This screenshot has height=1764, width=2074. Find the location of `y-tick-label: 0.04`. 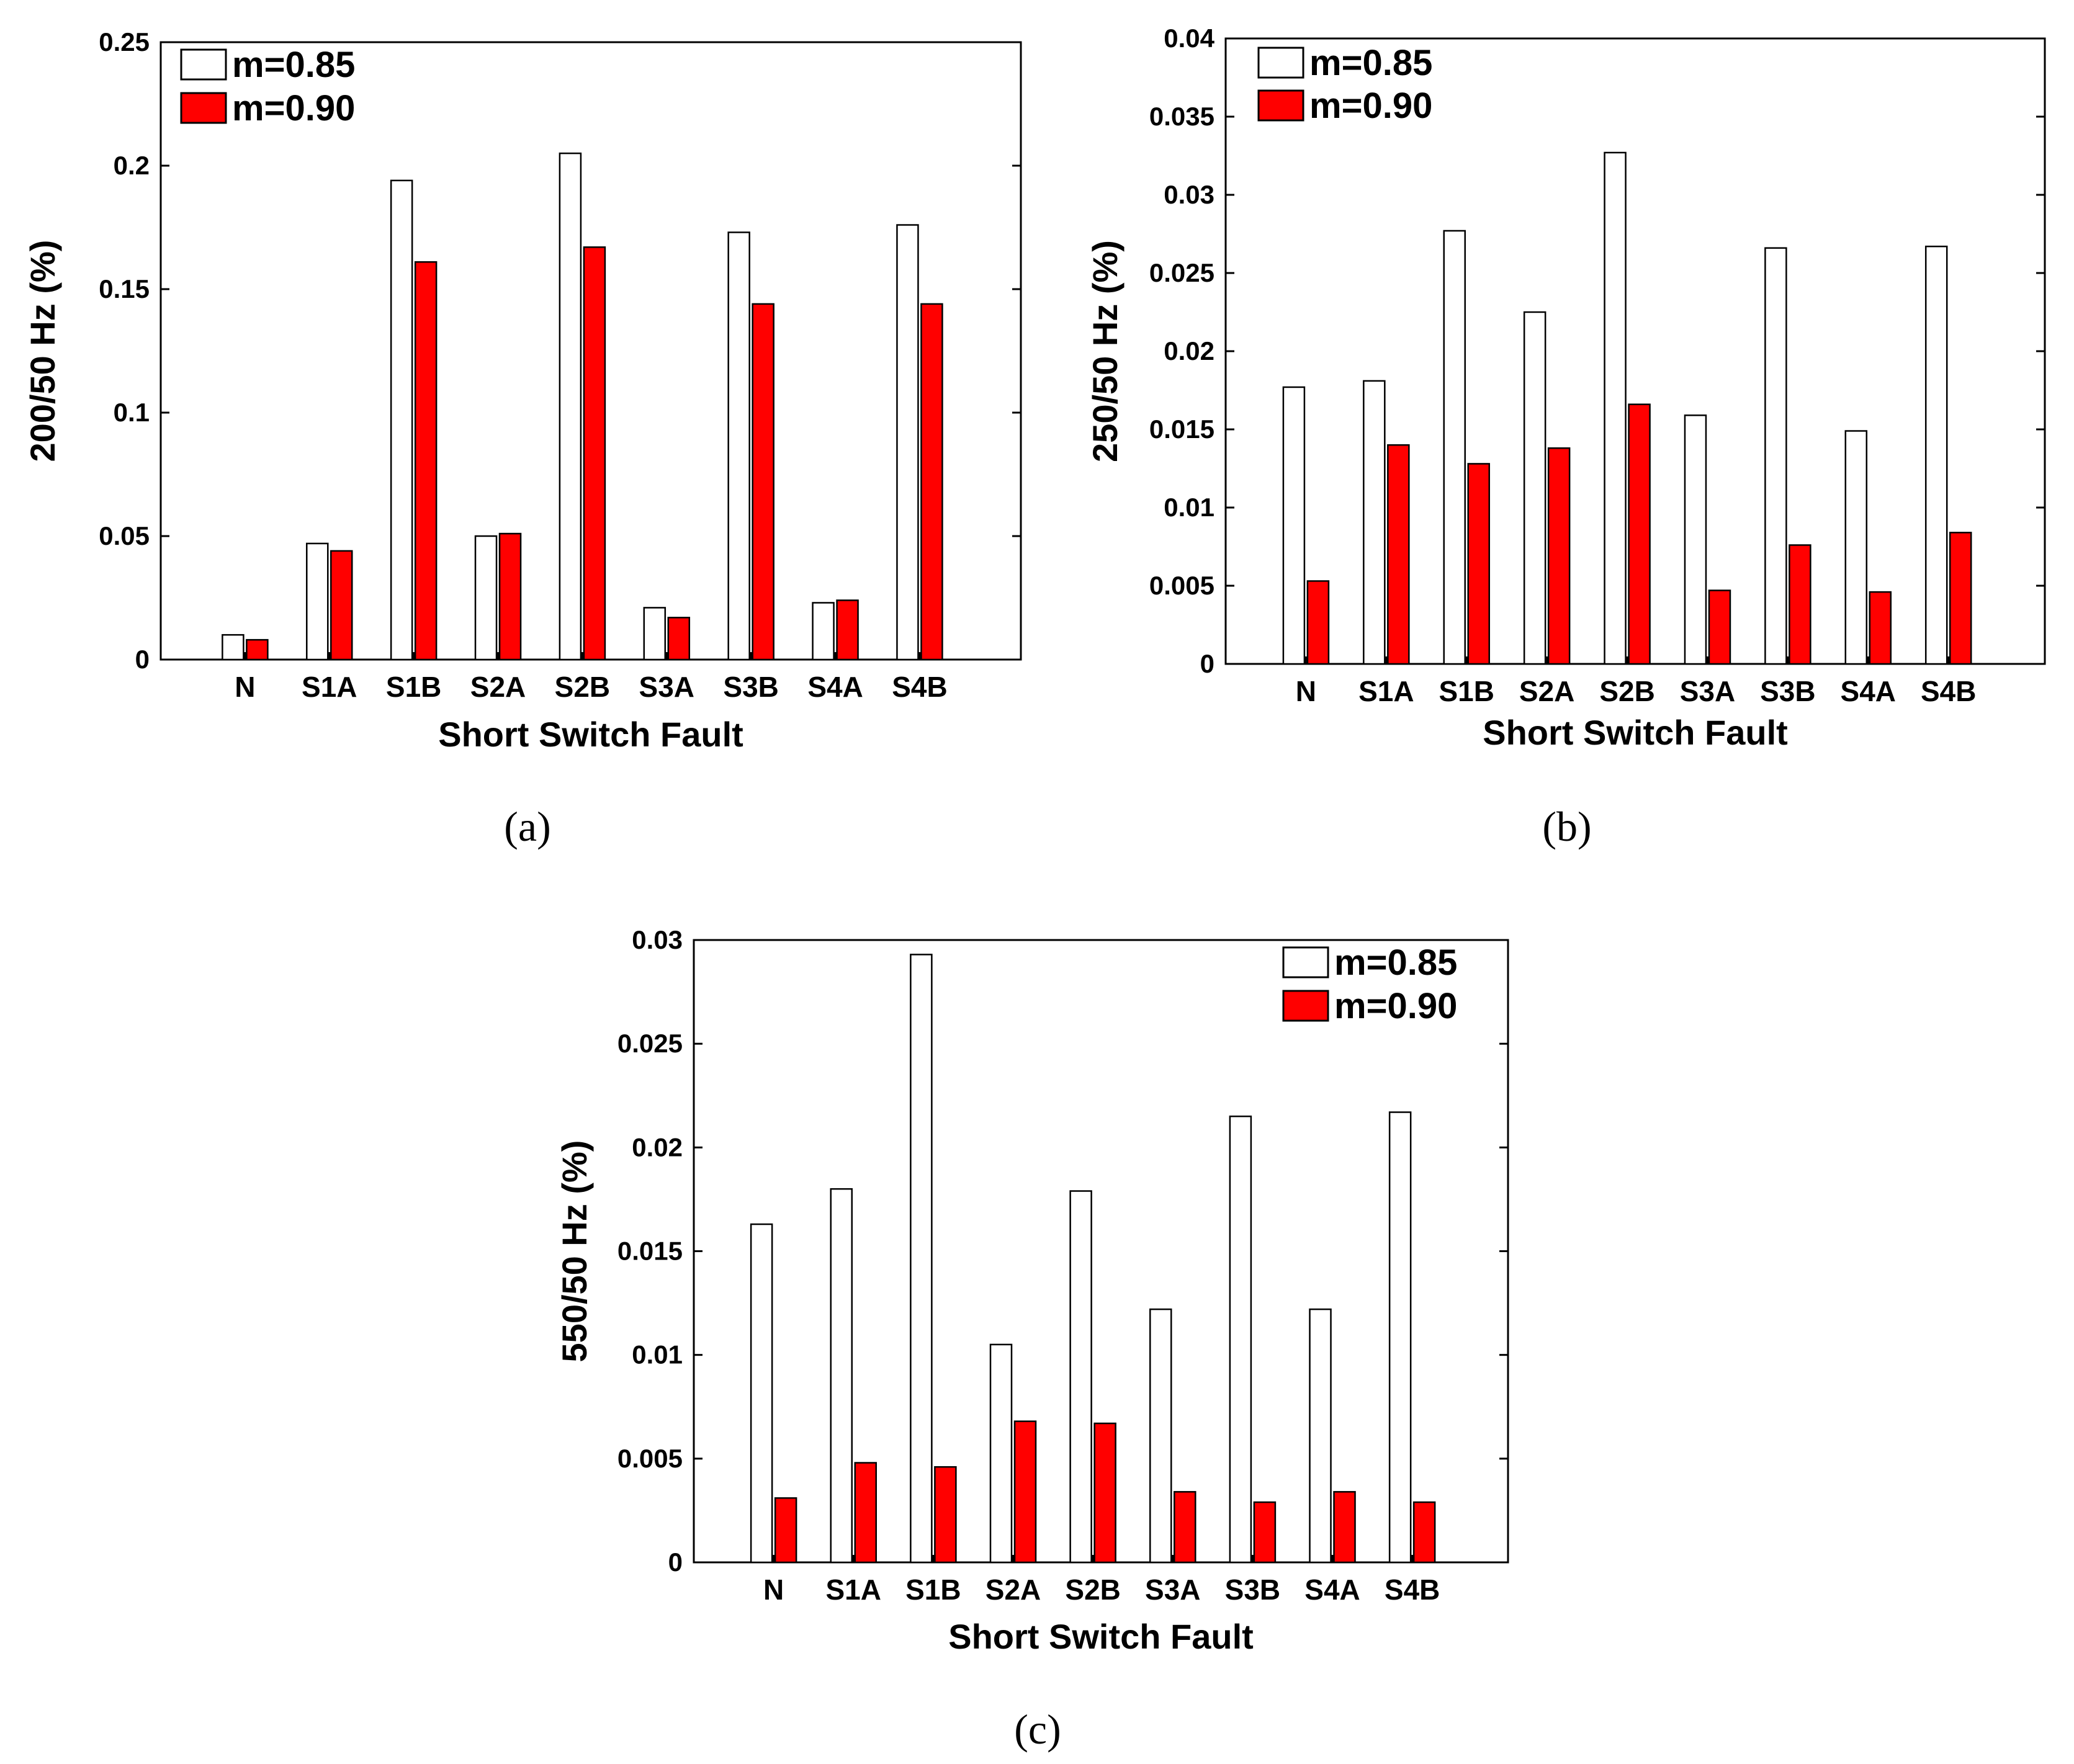

y-tick-label: 0.04 is located at coordinates (1189, 38).